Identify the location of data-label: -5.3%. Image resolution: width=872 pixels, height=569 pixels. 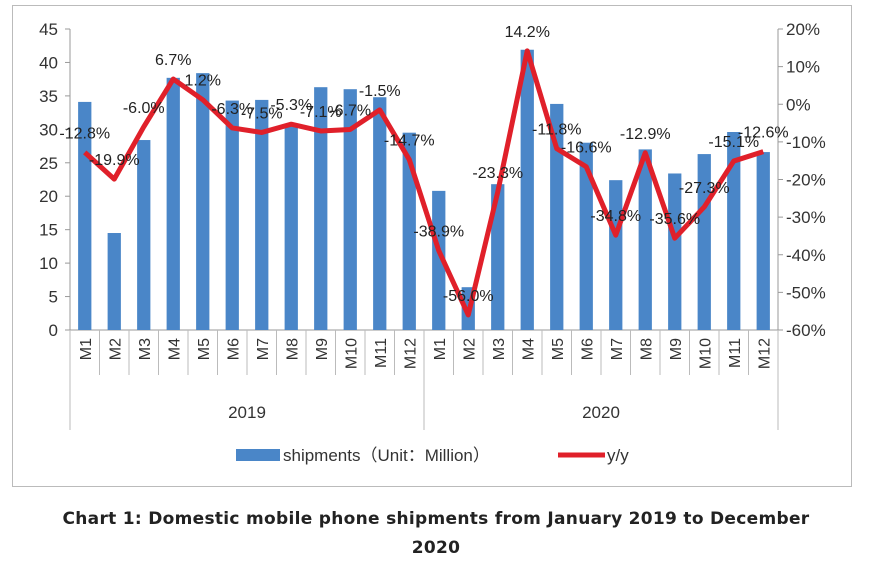
(291, 105).